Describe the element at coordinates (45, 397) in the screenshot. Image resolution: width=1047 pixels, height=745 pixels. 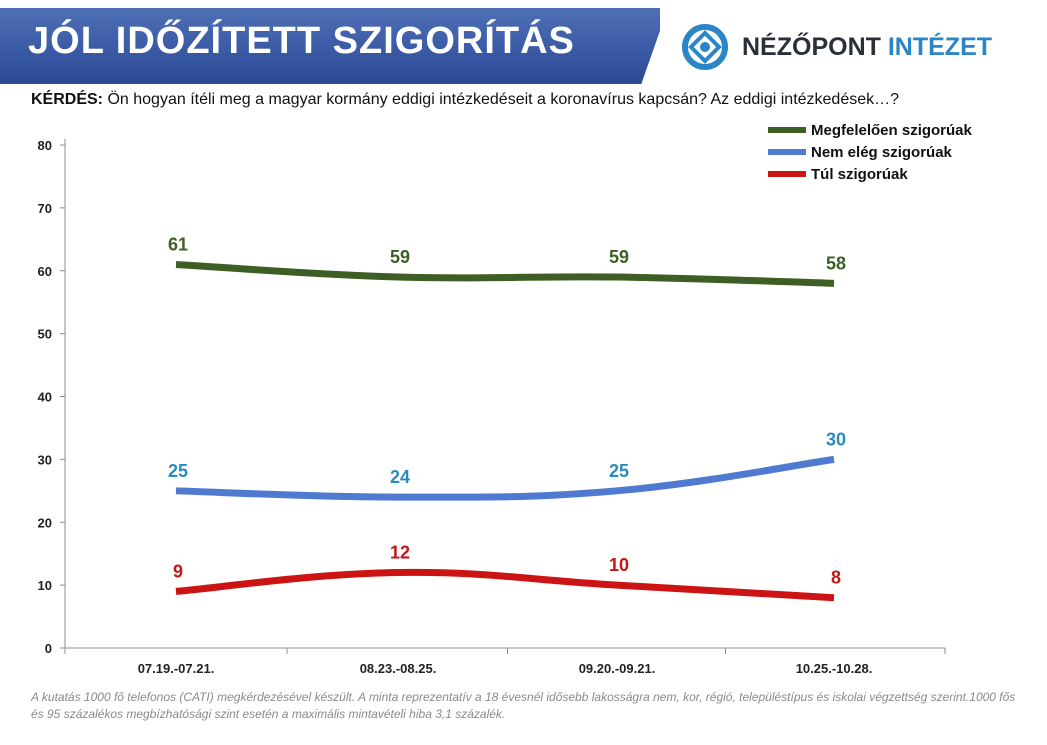
I see `y-tick-label: 40` at that location.